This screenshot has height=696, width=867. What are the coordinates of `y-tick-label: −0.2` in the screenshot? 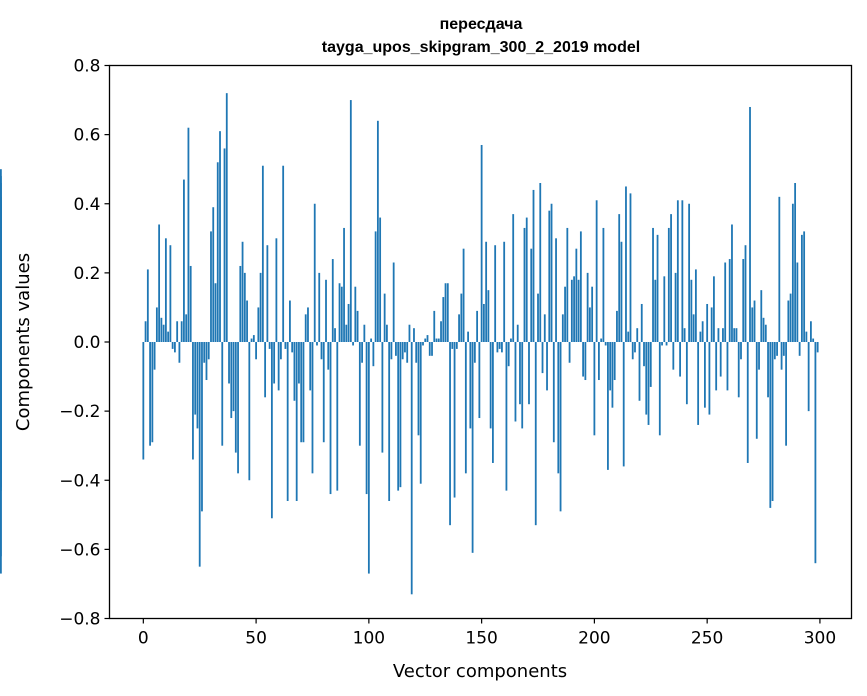 It's located at (79, 412).